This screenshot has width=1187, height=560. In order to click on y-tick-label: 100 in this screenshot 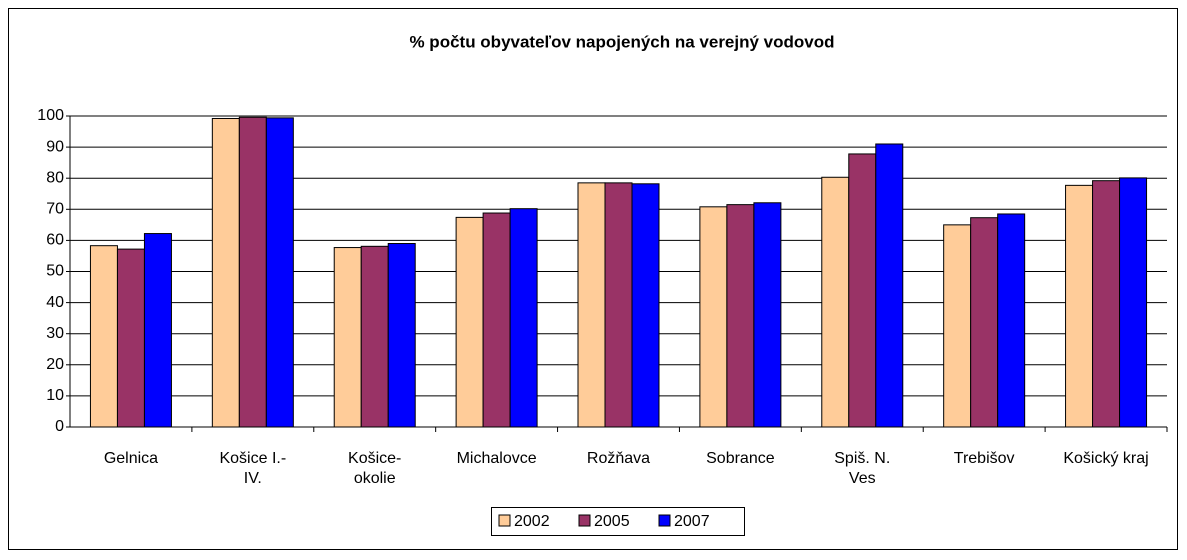, I will do `click(50, 115)`.